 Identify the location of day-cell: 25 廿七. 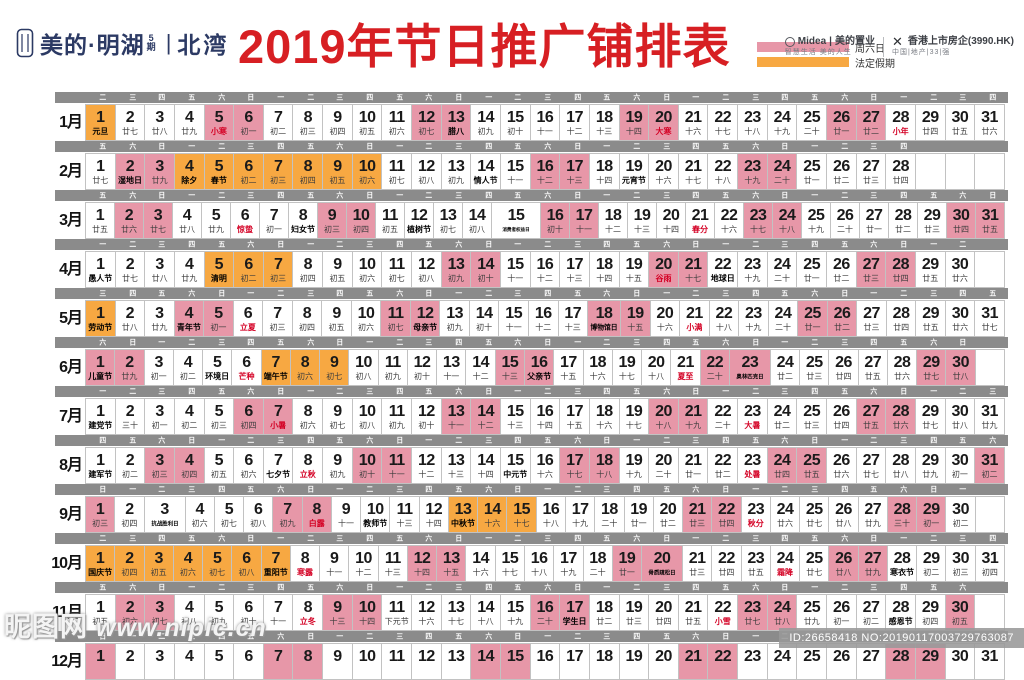
(815, 514).